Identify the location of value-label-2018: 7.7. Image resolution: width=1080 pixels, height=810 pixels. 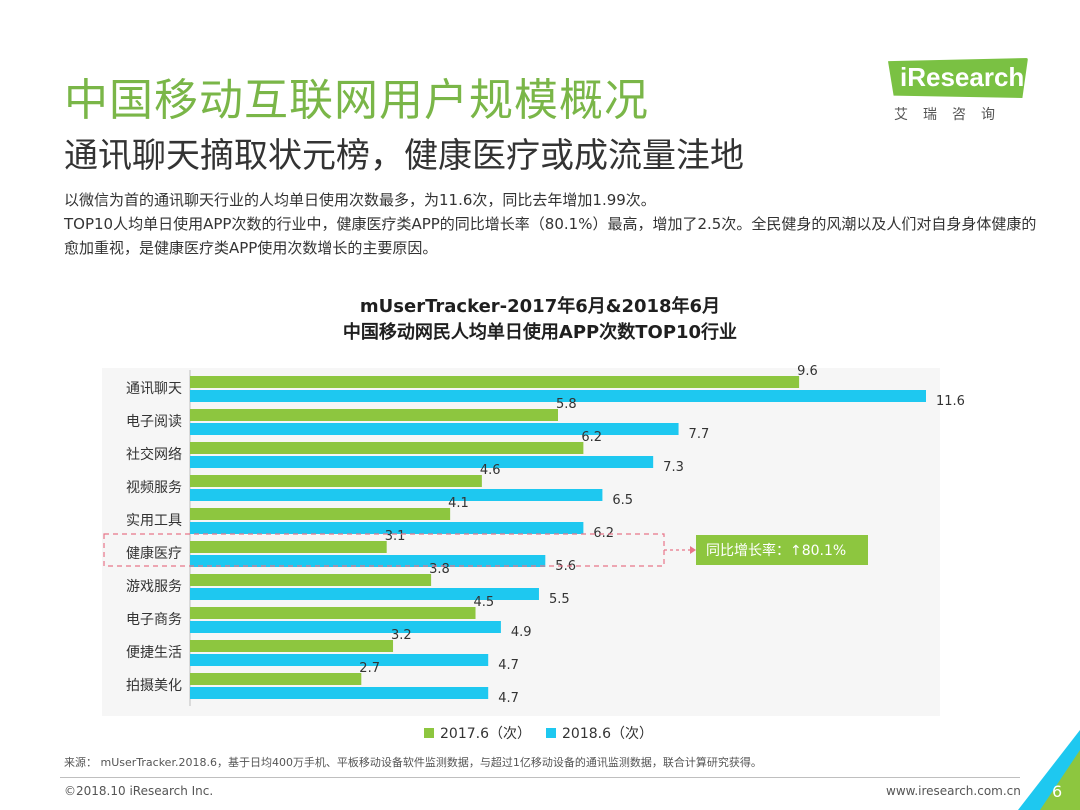
(699, 434).